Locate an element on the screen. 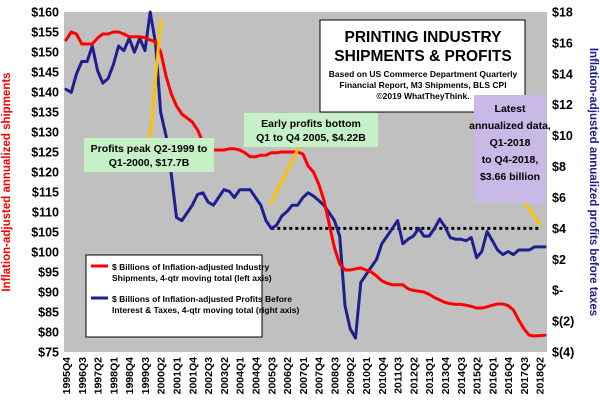 This screenshot has width=600, height=409. right-tick-label: $- is located at coordinates (557, 291).